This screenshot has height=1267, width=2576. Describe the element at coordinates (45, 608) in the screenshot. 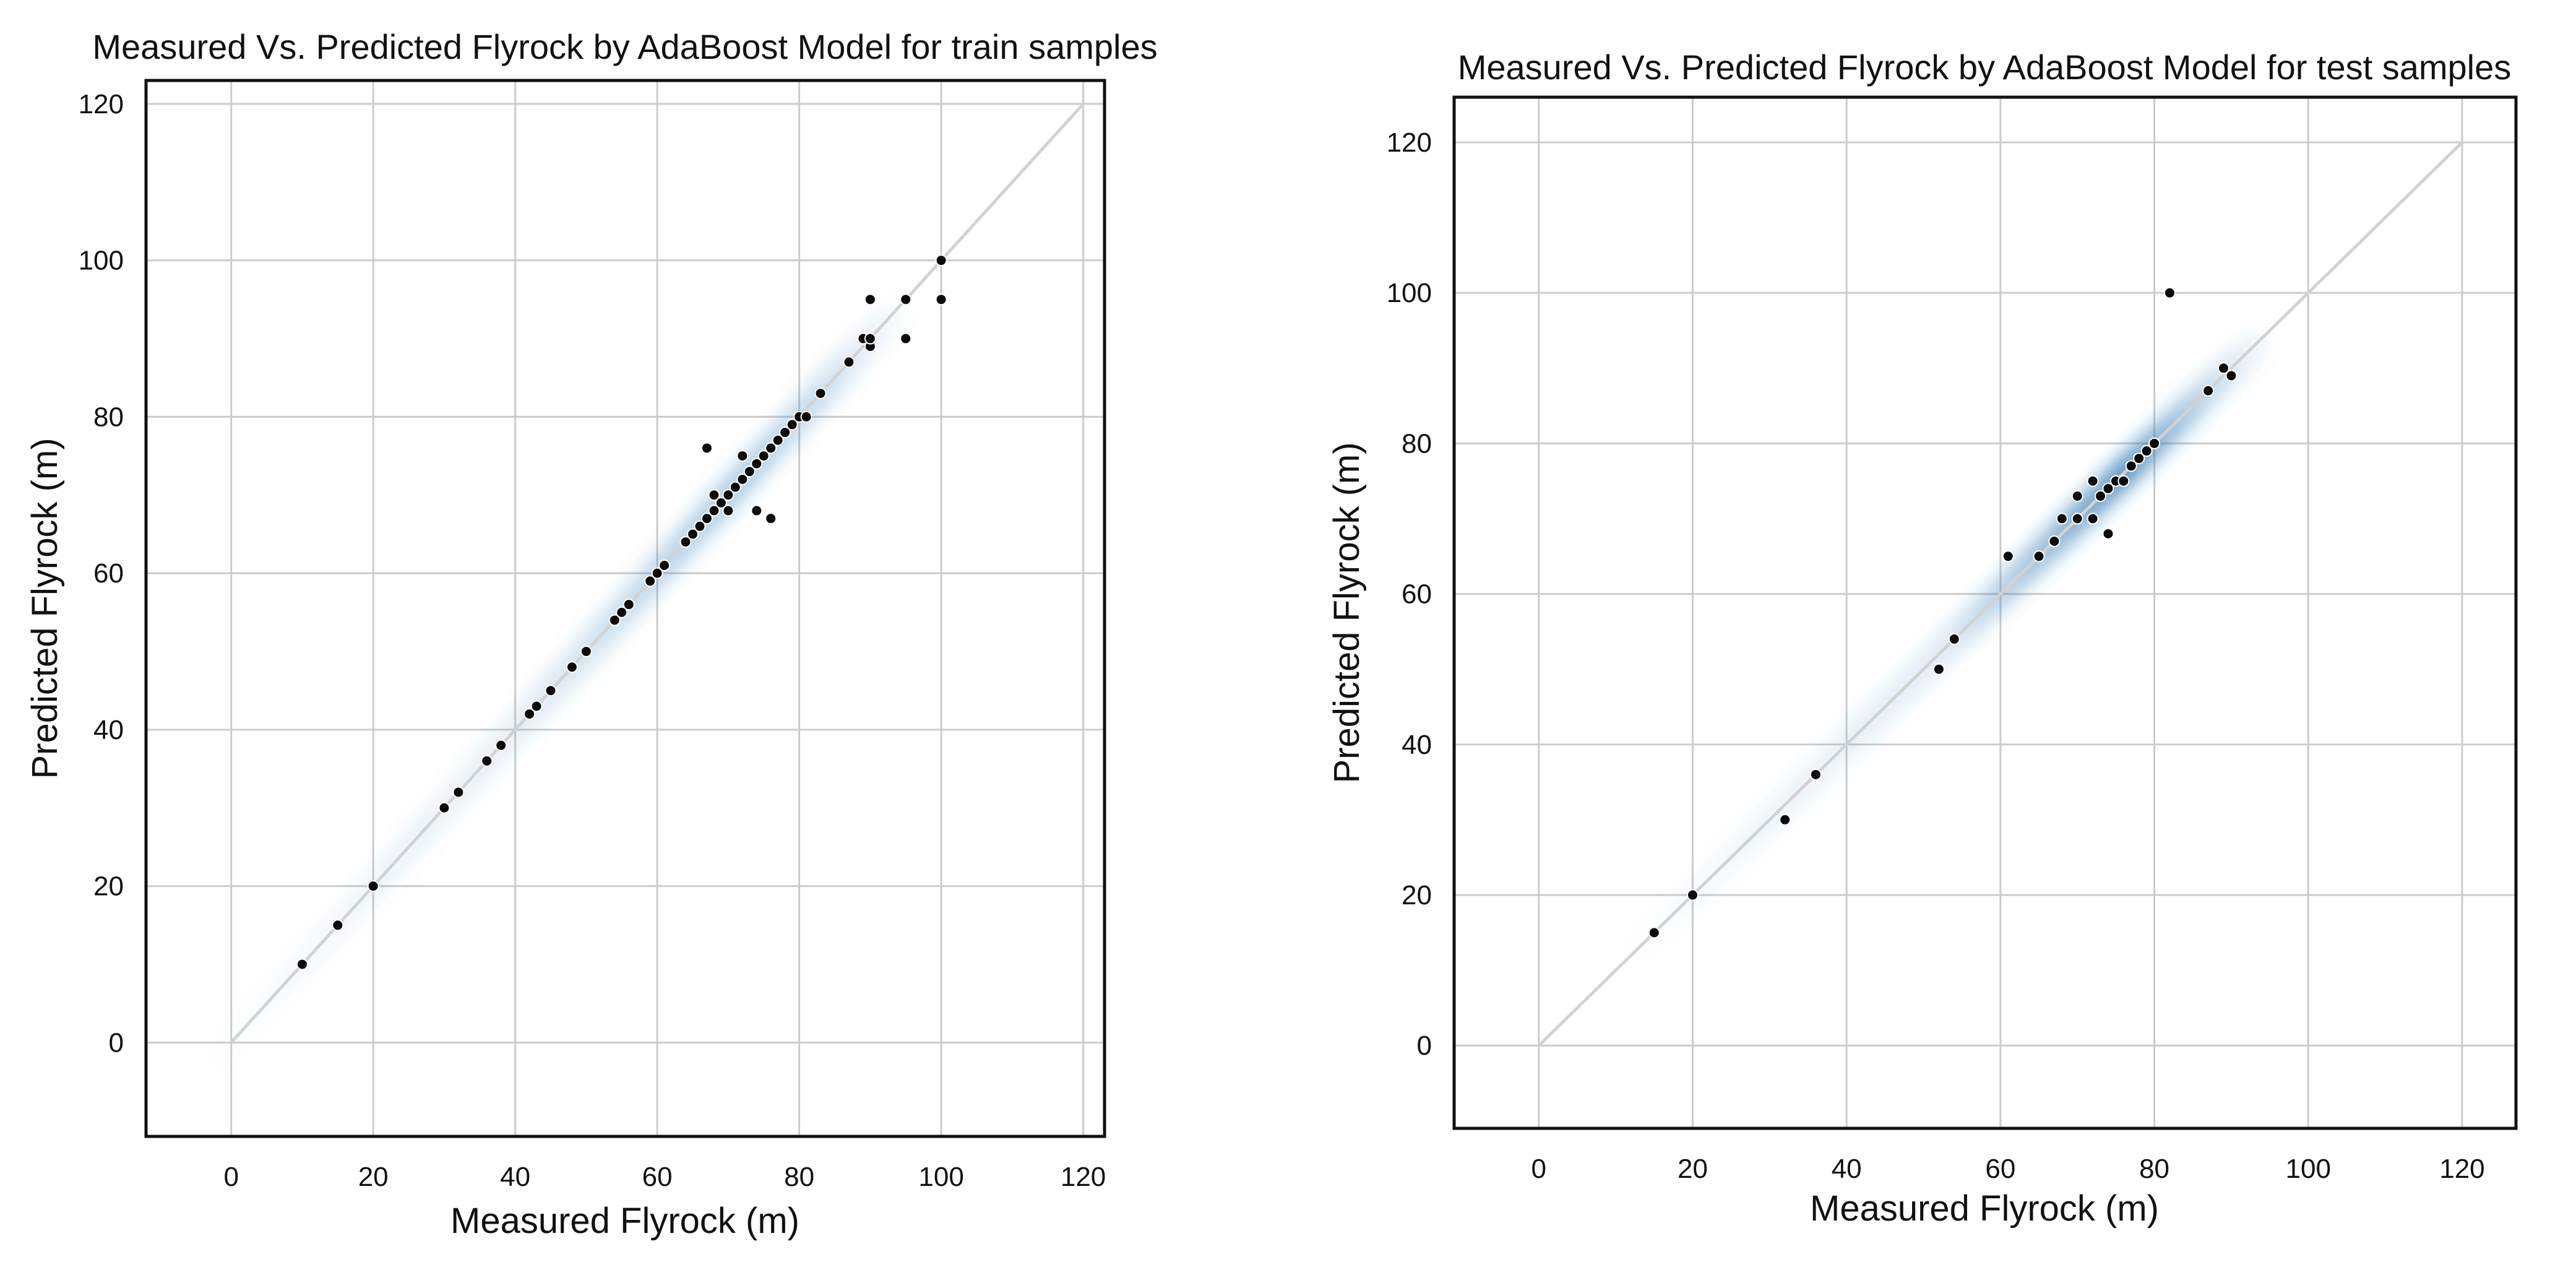

I see `train-y-axis-label: Predicted Flyrock (m)` at that location.